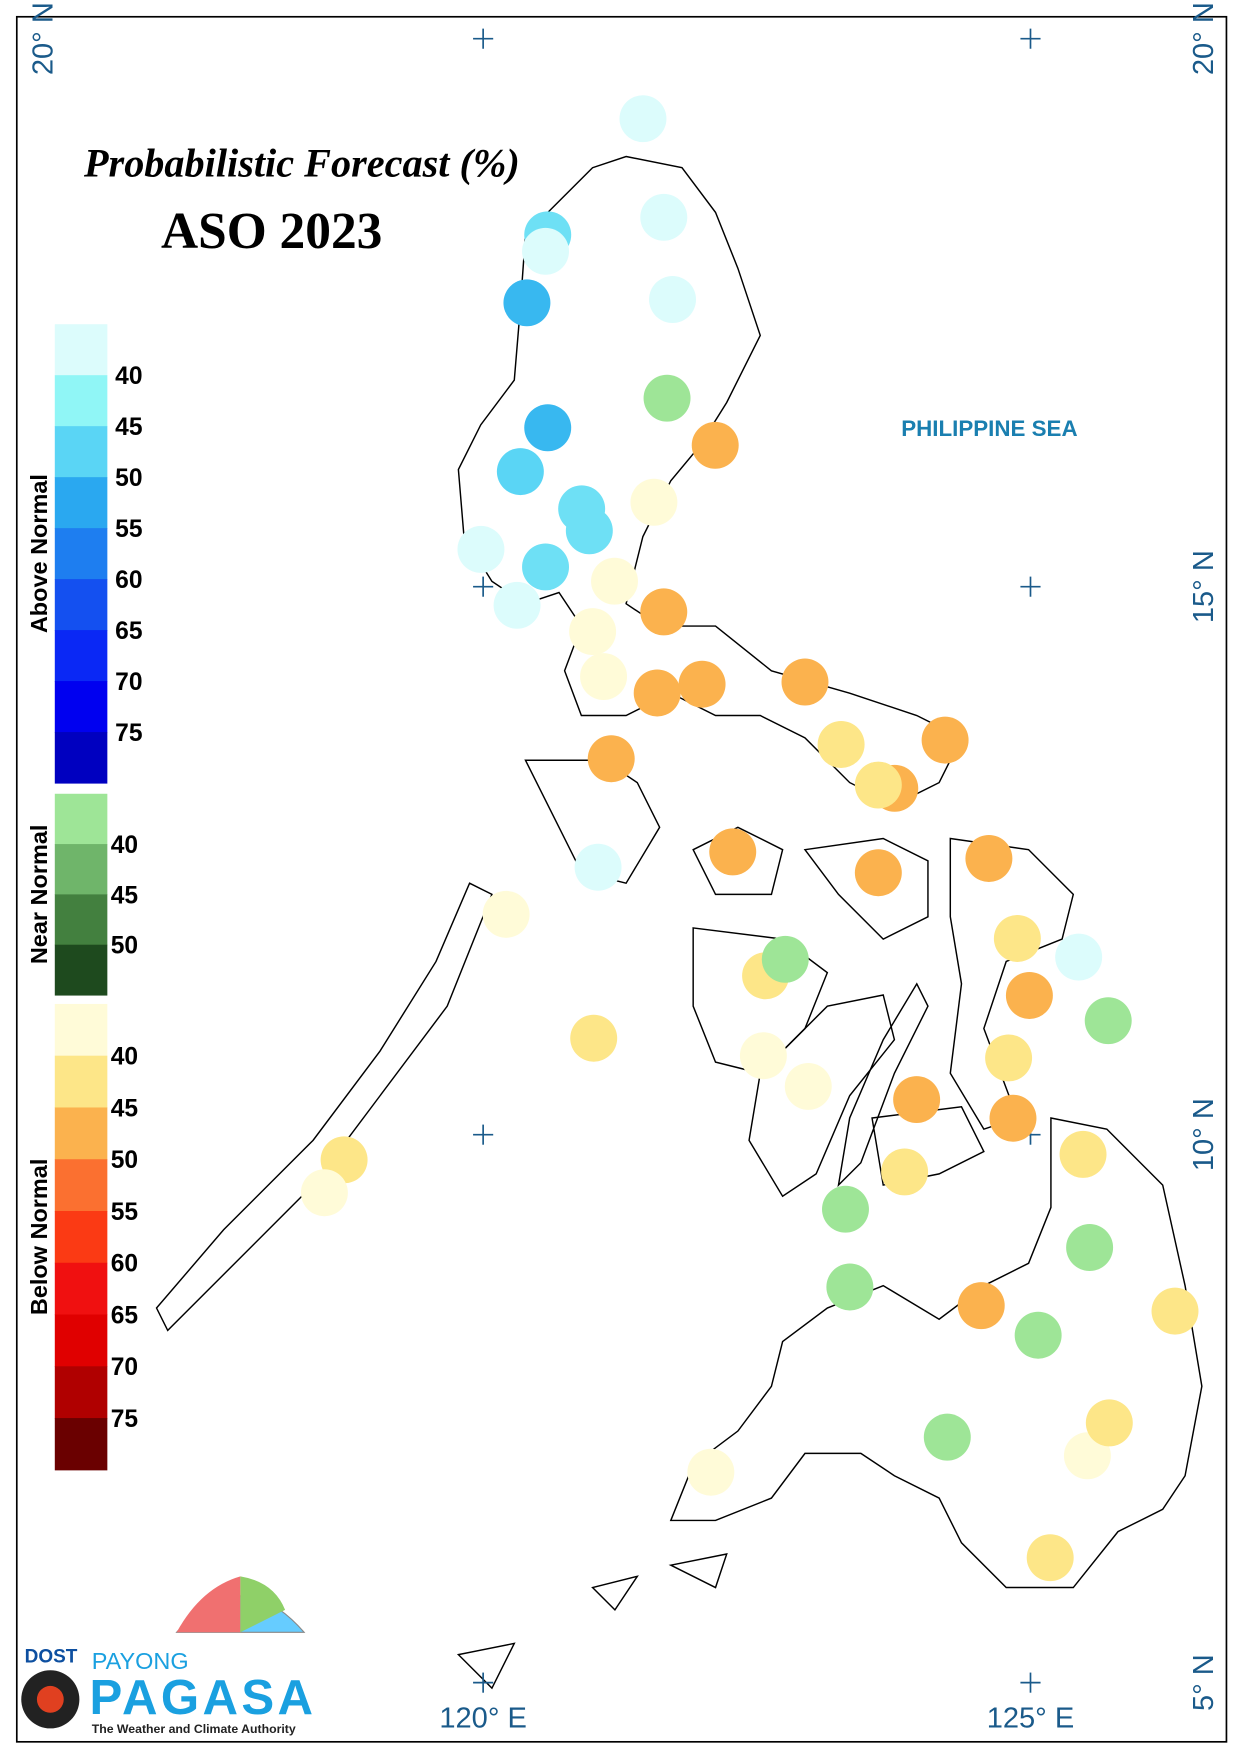 Image resolution: width=1241 pixels, height=1753 pixels. What do you see at coordinates (124, 1315) in the screenshot?
I see `legend-label: 65` at bounding box center [124, 1315].